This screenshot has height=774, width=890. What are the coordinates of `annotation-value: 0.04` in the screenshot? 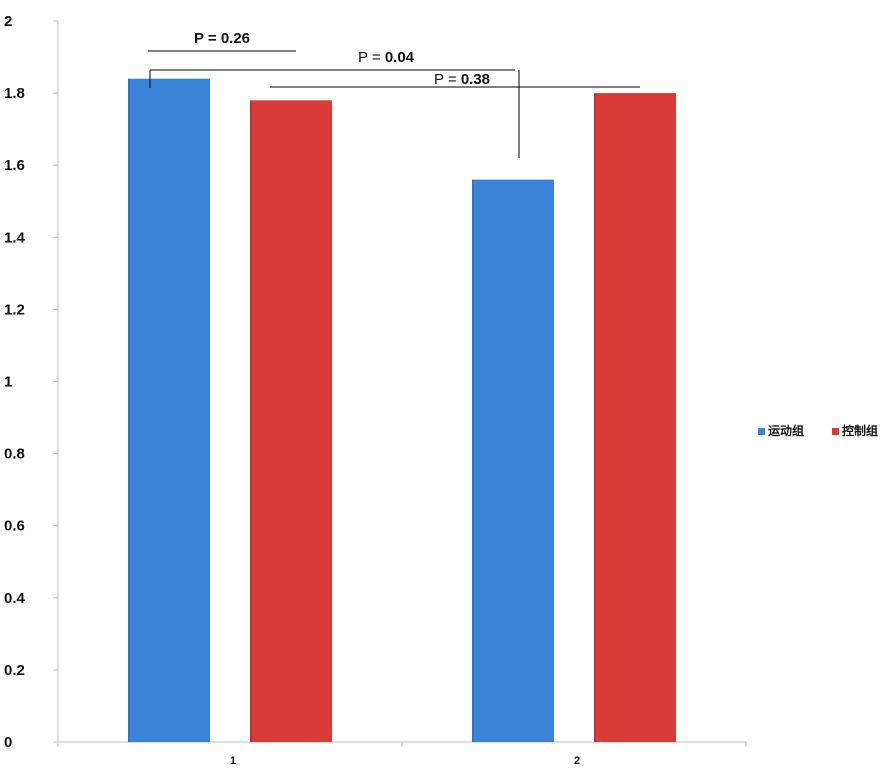 It's located at (400, 57).